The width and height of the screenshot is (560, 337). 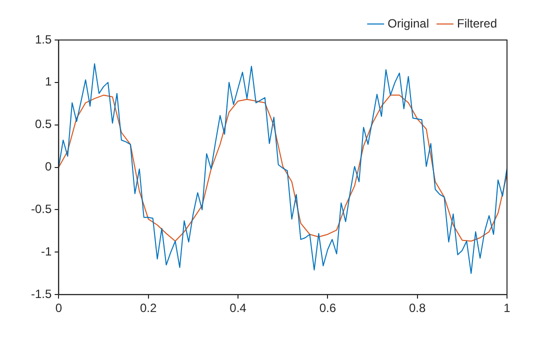 I want to click on y-tick-label: 1, so click(x=48, y=81).